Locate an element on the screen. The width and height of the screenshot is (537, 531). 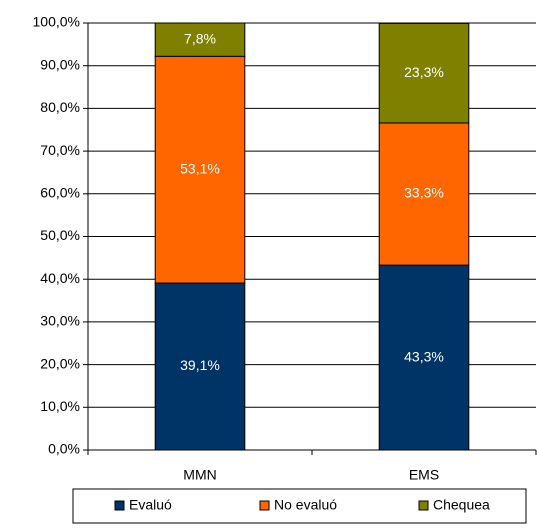
y-tick-label: 60,0% is located at coordinates (60, 193).